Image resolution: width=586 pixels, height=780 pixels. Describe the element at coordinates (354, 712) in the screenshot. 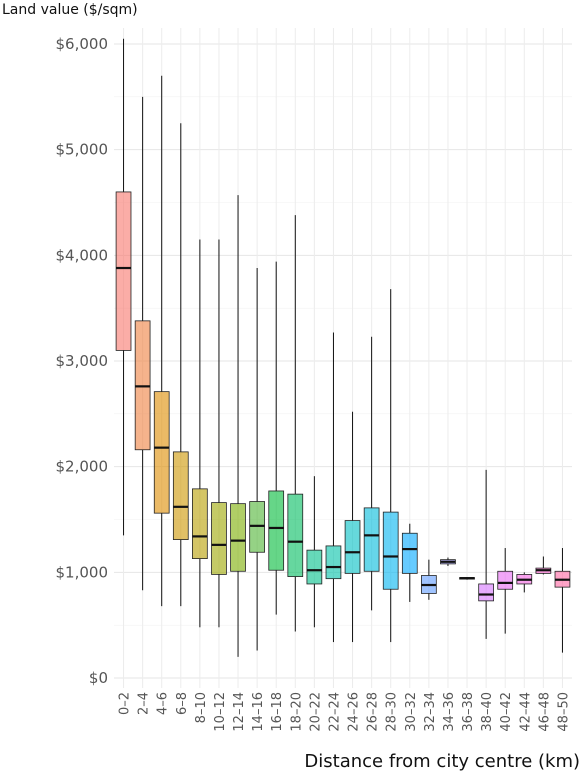

I see `x-tick-label: 24–26` at that location.